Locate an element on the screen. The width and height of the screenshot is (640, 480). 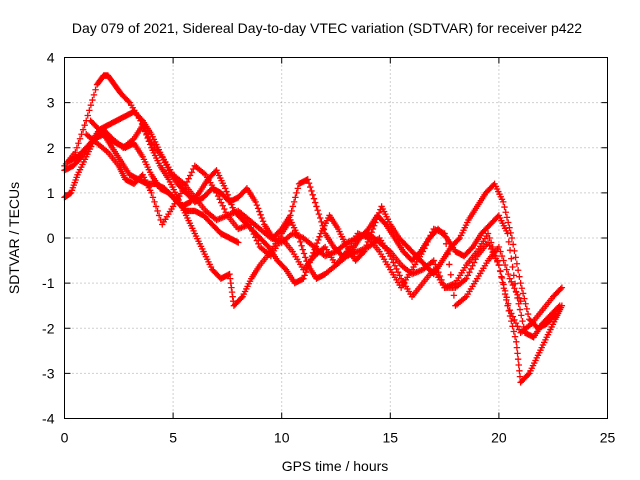
y-tick-label: 4 is located at coordinates (51, 58).